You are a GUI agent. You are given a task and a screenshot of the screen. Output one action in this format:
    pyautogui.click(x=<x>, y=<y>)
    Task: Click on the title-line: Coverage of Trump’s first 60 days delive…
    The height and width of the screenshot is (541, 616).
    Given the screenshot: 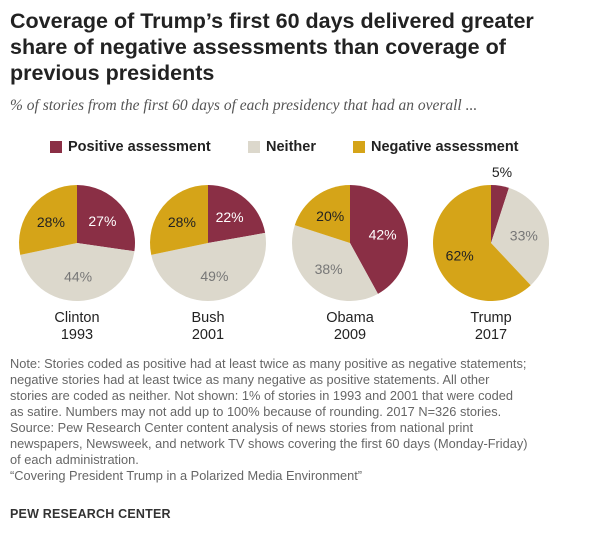 What is the action you would take?
    pyautogui.click(x=272, y=21)
    